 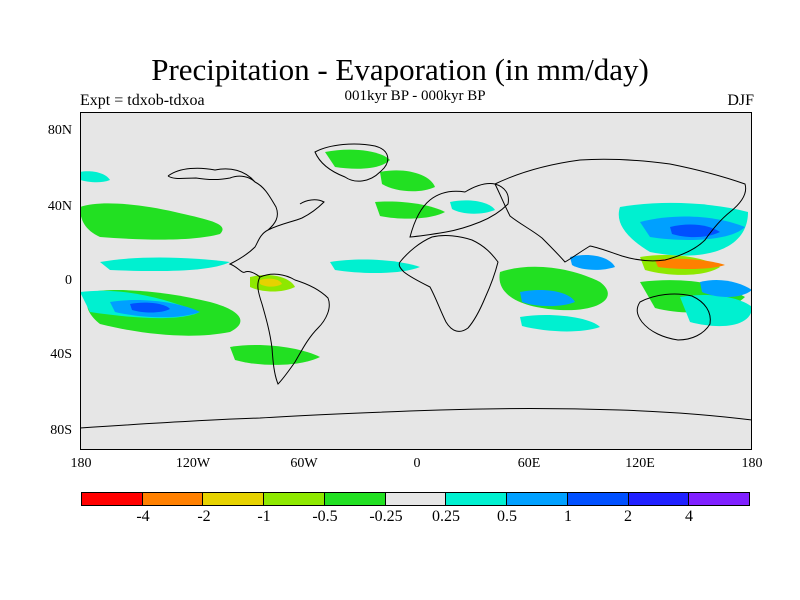 I want to click on lon-label-180e: 180, so click(x=752, y=463).